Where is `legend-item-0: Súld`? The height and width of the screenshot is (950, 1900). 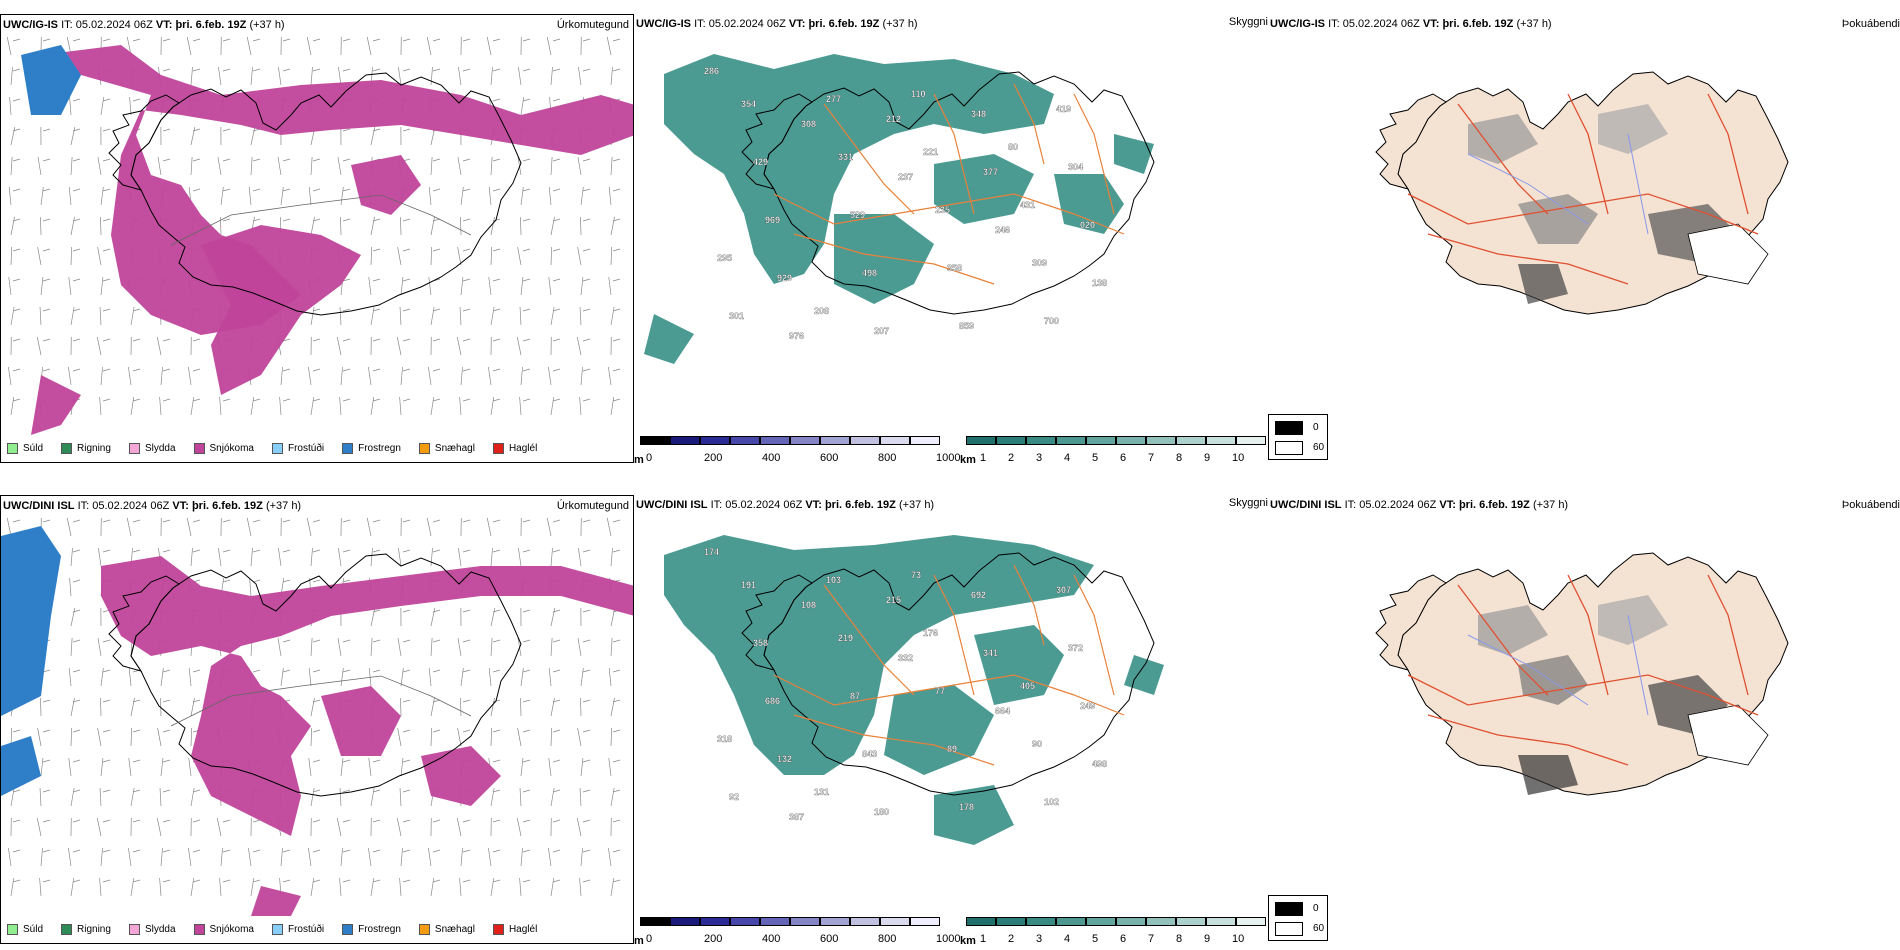
legend-item-0: Súld is located at coordinates (25, 448).